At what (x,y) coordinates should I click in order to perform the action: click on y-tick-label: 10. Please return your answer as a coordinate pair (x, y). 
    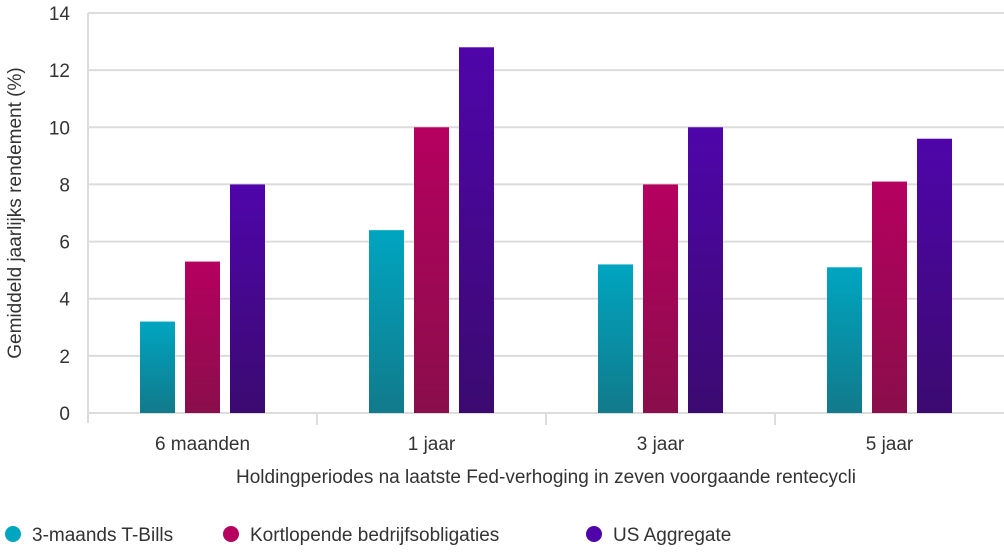
    Looking at the image, I should click on (59, 128).